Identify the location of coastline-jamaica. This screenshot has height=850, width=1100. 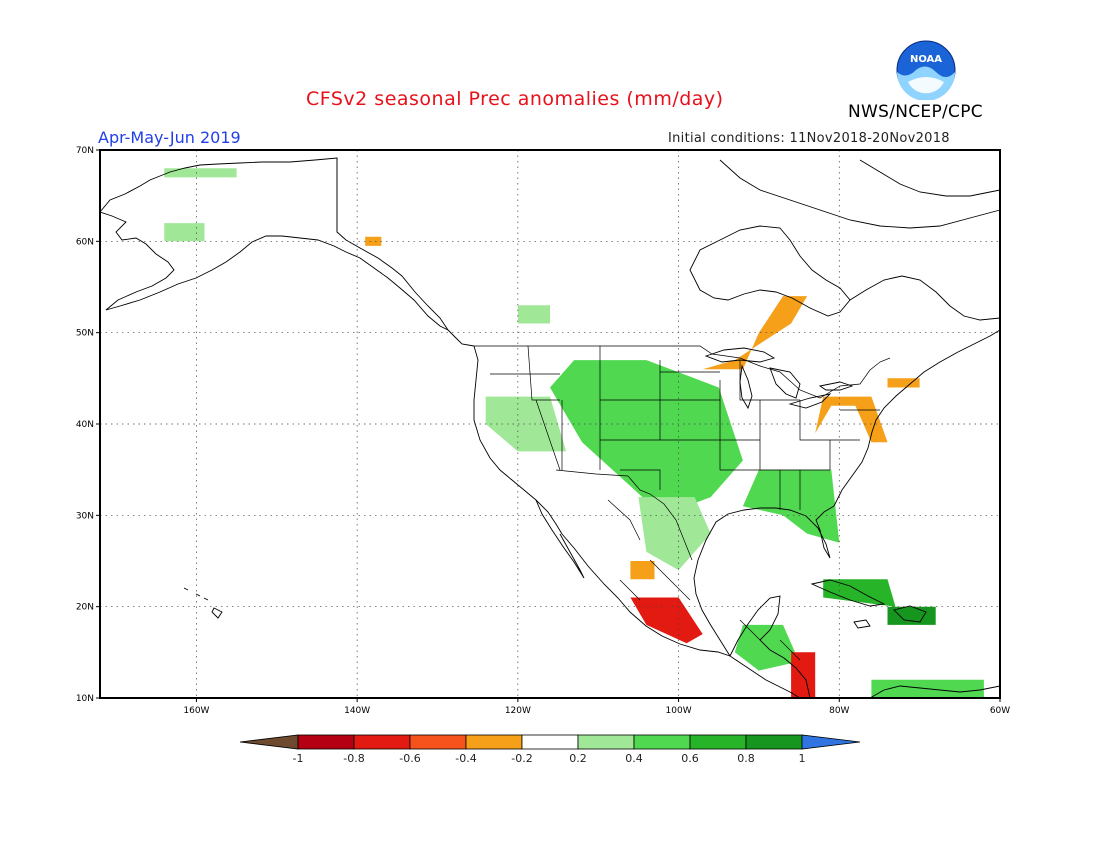
(862, 624).